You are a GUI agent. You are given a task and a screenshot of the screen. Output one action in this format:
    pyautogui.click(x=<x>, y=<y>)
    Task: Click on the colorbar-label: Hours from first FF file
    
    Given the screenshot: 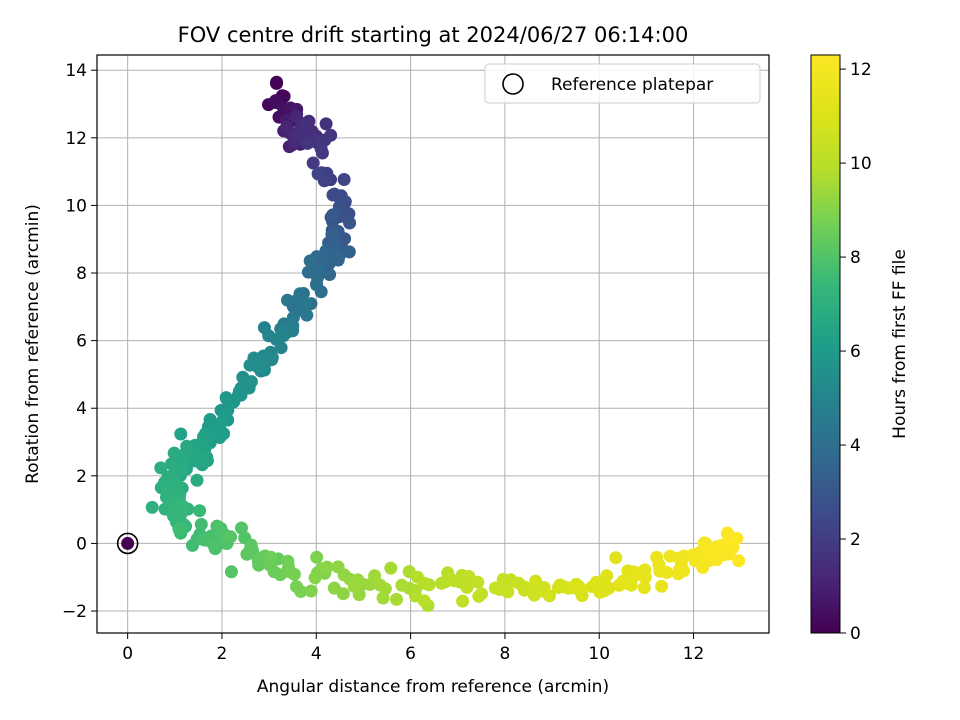 What is the action you would take?
    pyautogui.click(x=900, y=344)
    